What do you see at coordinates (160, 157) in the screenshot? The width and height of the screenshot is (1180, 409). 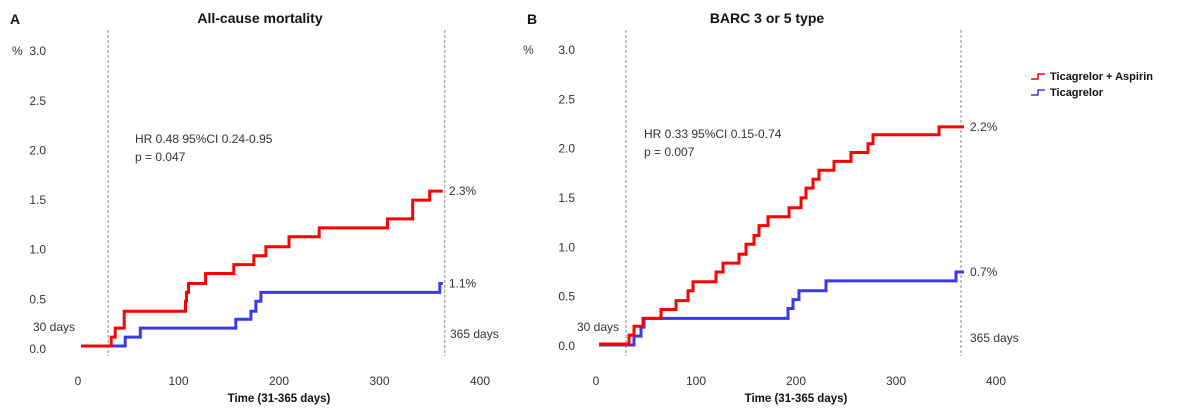 I see `p-value-annotation: p = 0.047` at bounding box center [160, 157].